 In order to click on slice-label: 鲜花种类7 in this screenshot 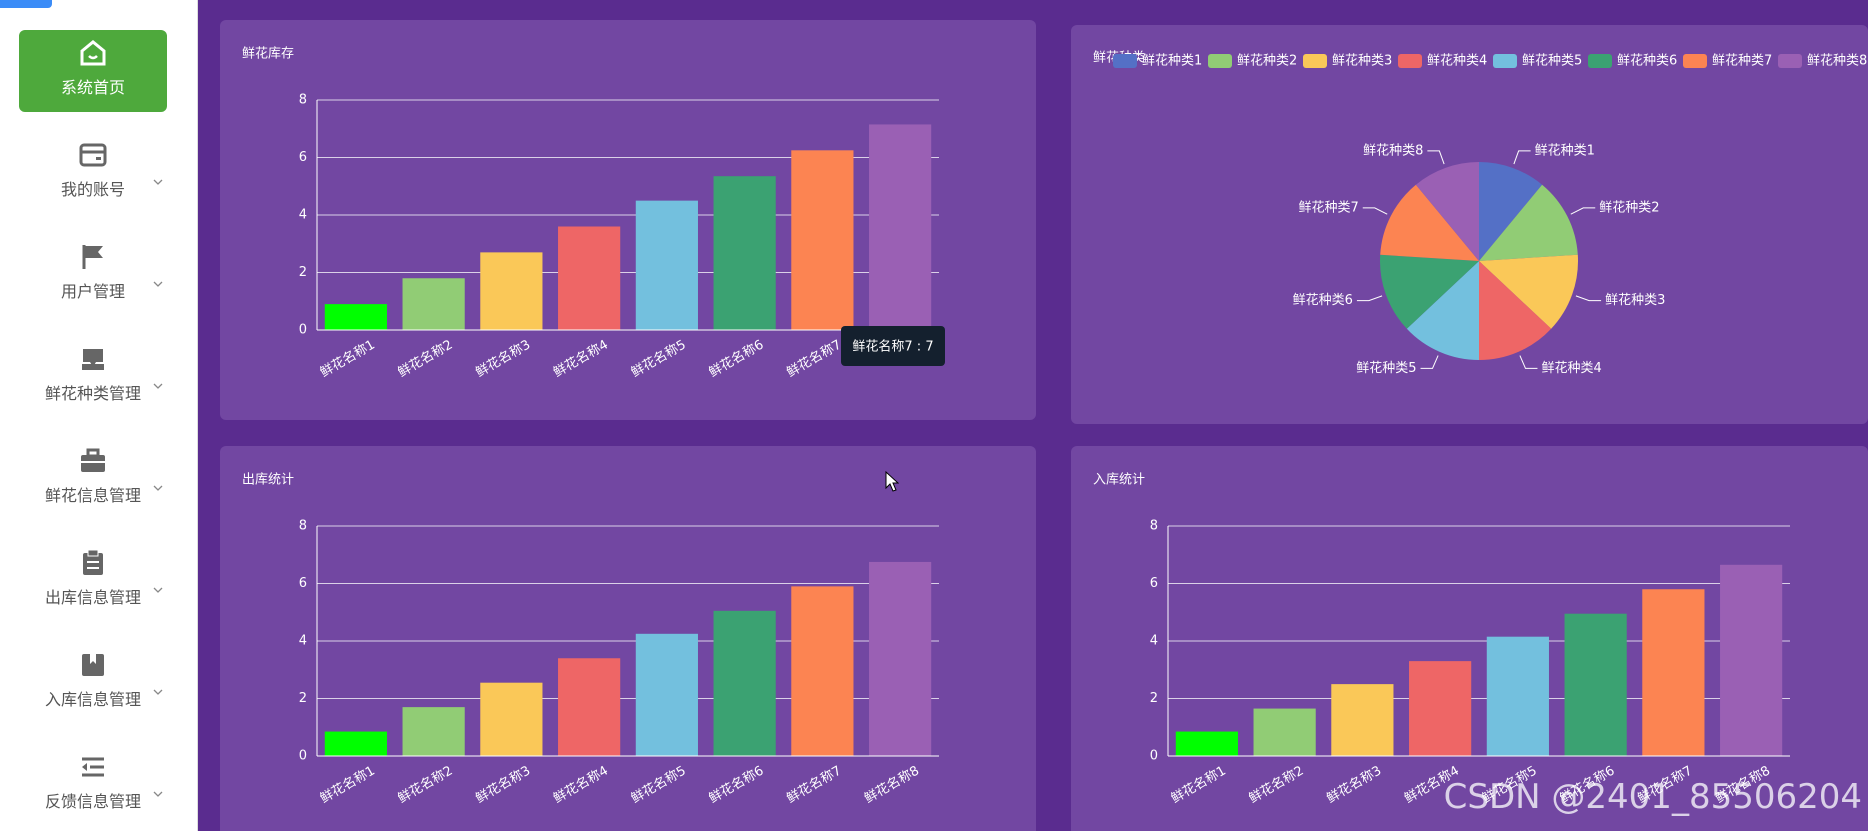, I will do `click(1328, 207)`.